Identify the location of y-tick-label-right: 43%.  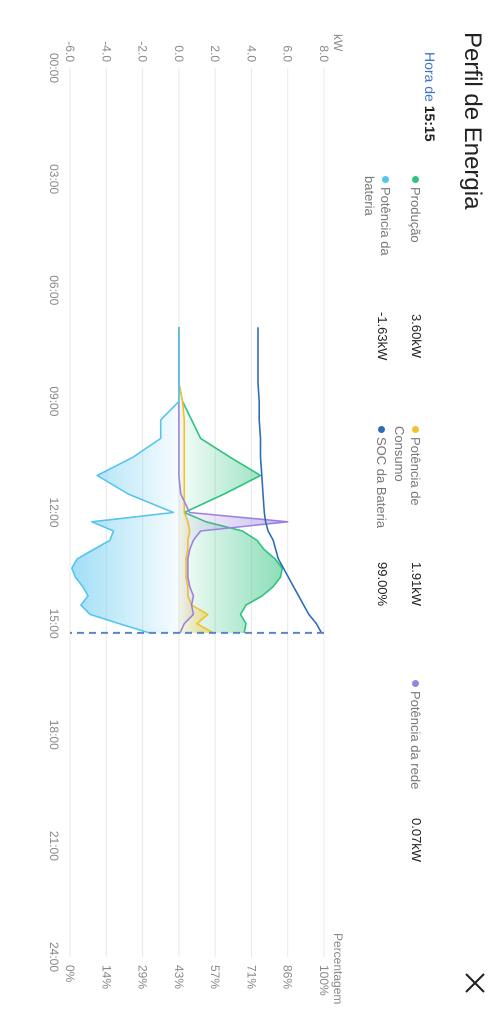
(179, 977).